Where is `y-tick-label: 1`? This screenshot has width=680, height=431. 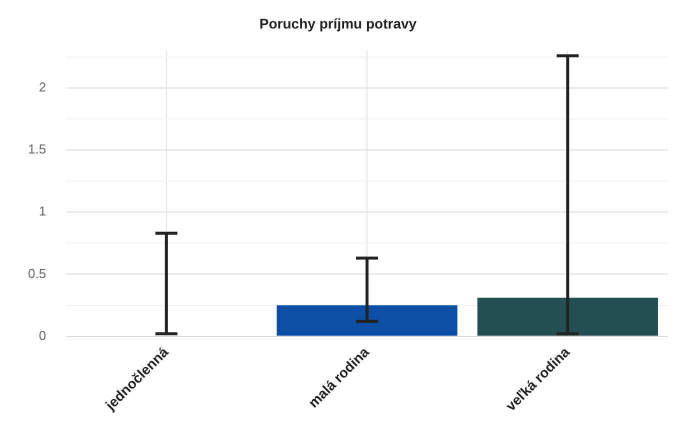
y-tick-label: 1 is located at coordinates (42, 211).